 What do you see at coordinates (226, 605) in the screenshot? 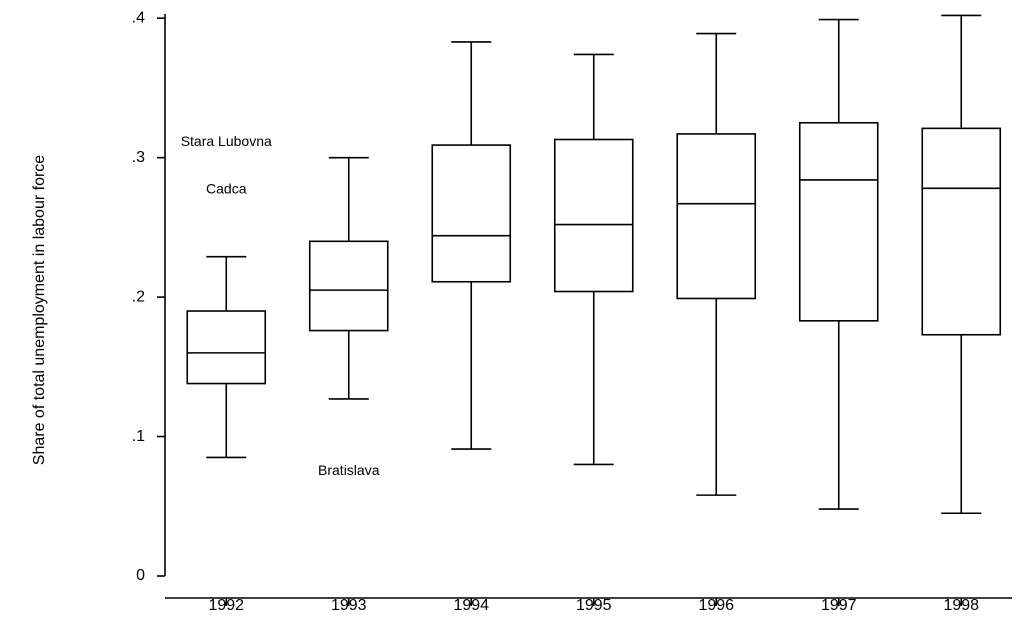
I see `x-tick-label: 1992` at bounding box center [226, 605].